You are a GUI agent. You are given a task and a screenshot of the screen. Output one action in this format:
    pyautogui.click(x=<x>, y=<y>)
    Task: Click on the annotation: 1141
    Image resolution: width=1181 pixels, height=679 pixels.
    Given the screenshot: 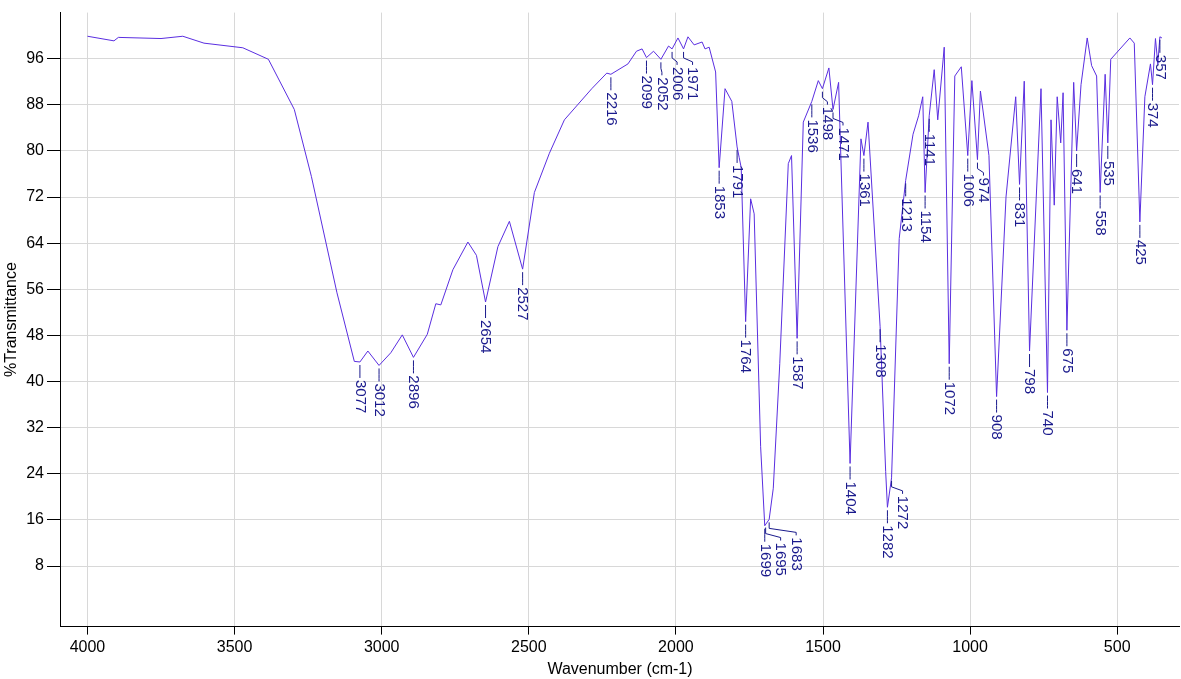 What is the action you would take?
    pyautogui.click(x=931, y=150)
    